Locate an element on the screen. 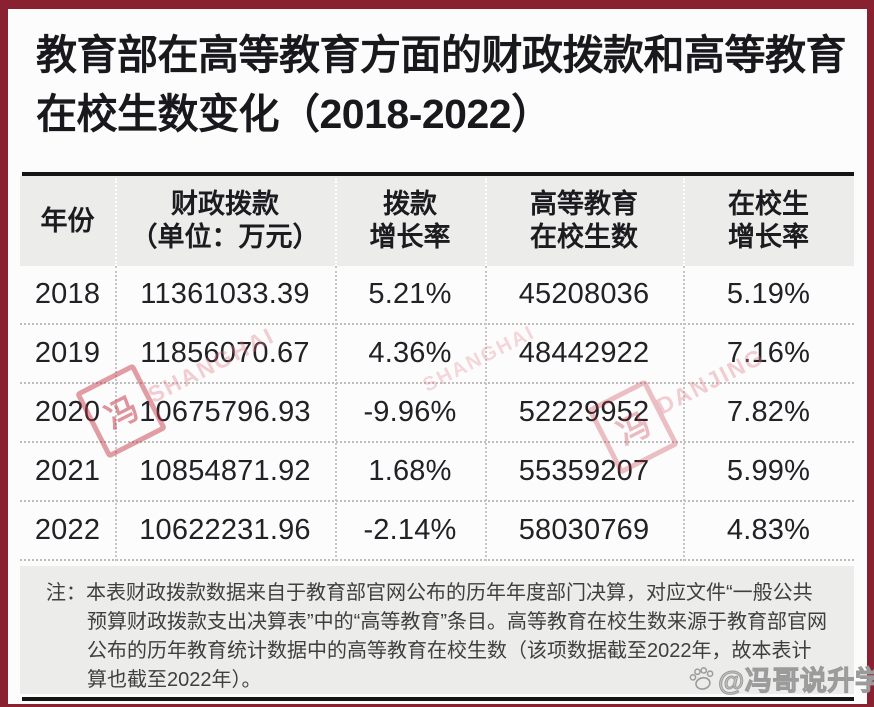 This screenshot has height=707, width=874. header-label: 高等教育 is located at coordinates (584, 204).